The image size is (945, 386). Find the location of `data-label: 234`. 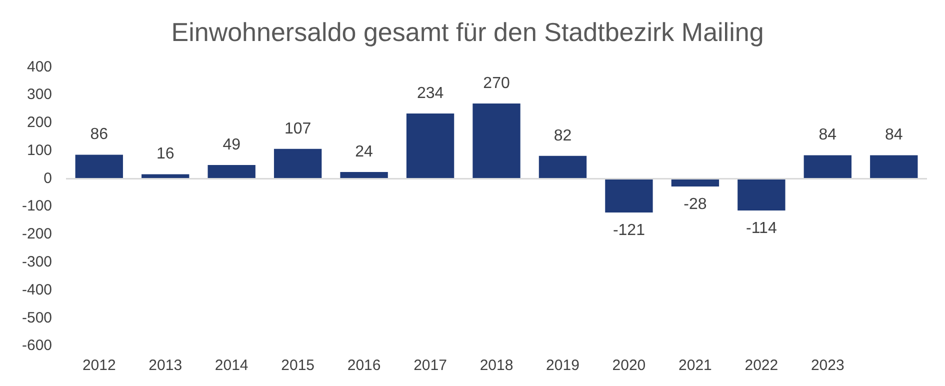

data-label: 234 is located at coordinates (430, 93).